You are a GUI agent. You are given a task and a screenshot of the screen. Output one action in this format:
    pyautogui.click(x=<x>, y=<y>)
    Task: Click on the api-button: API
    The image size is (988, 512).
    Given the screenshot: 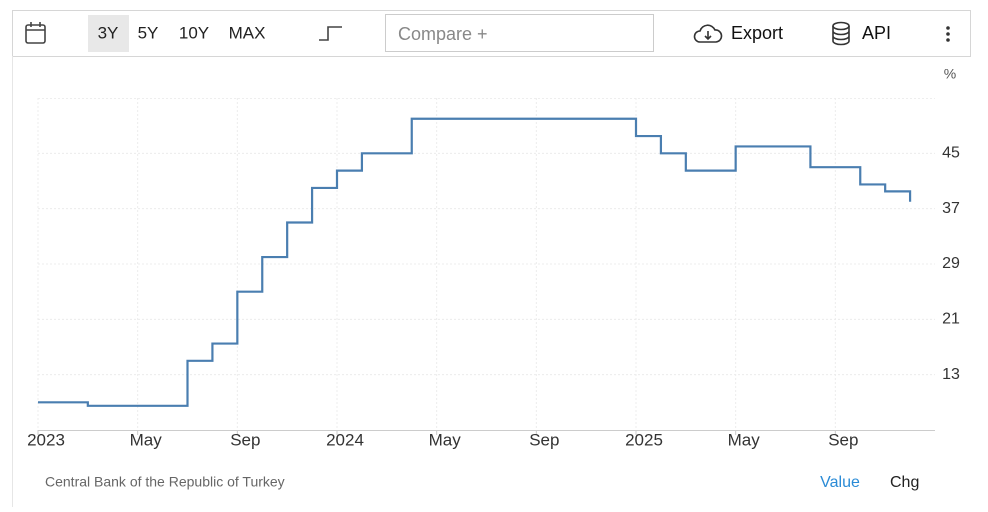 What is the action you would take?
    pyautogui.click(x=876, y=33)
    